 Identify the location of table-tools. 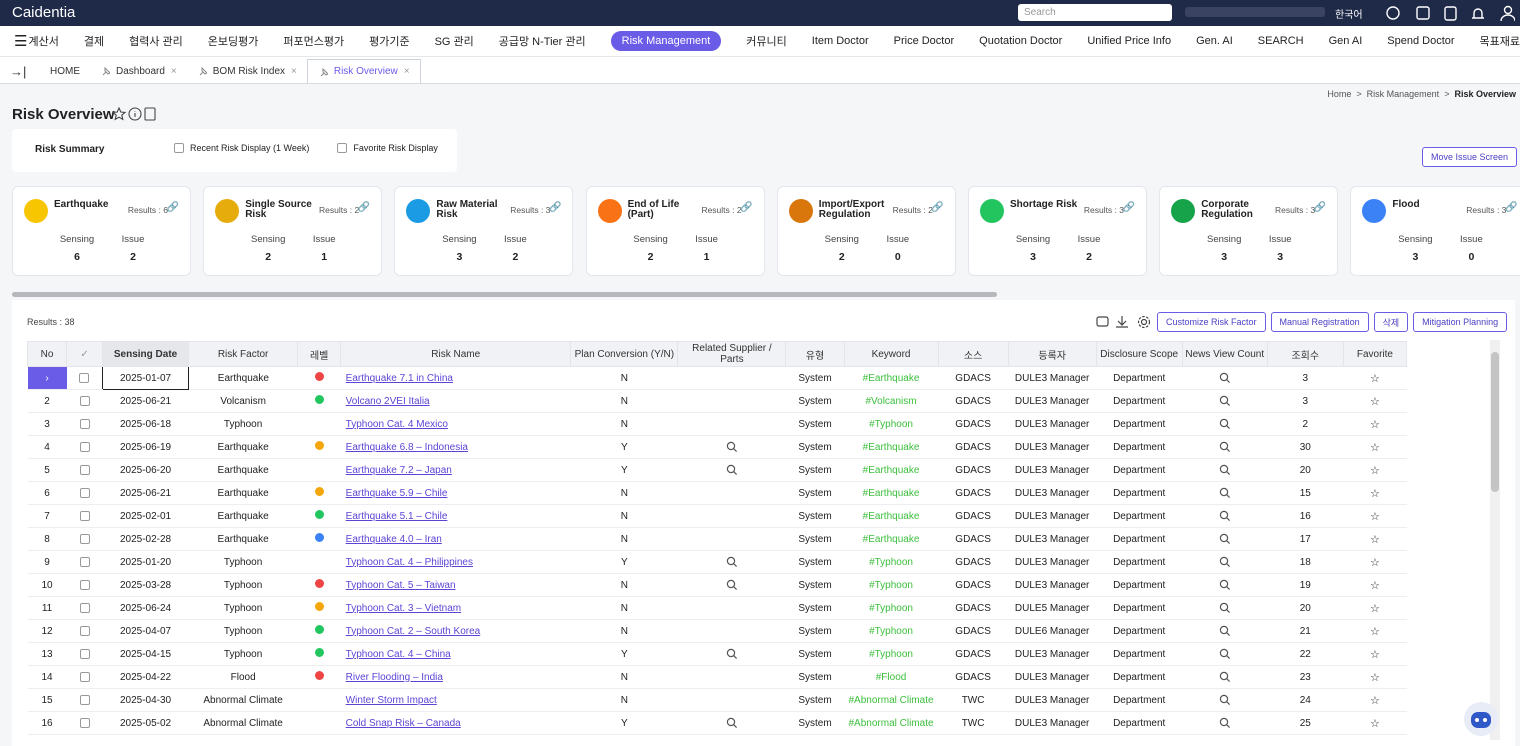
(1130, 322).